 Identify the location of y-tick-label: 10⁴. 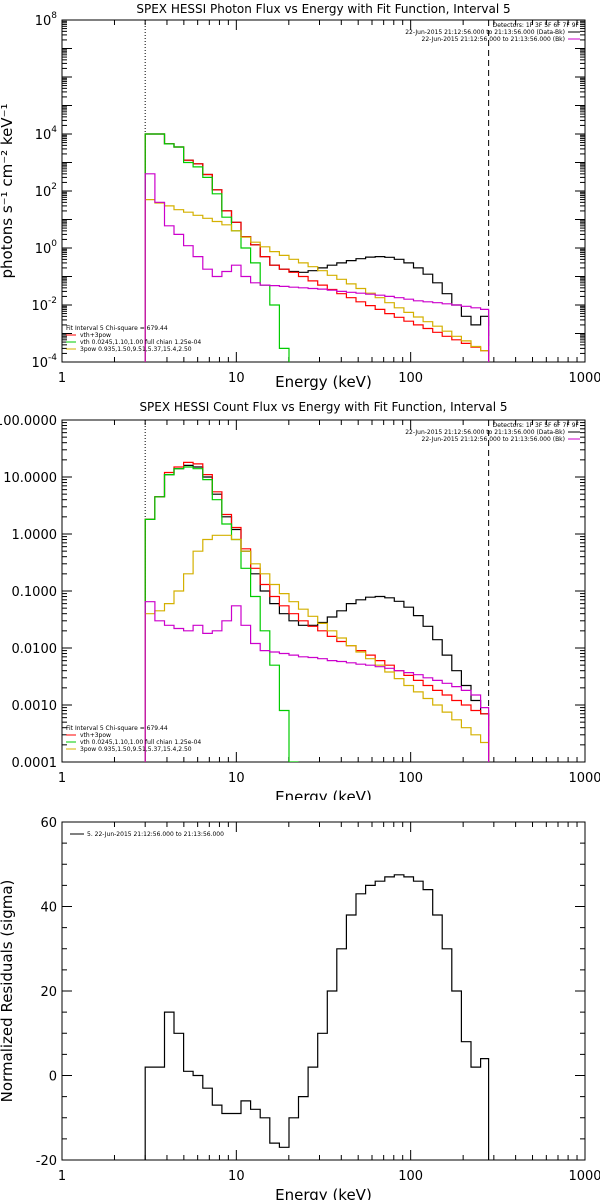
(46, 134).